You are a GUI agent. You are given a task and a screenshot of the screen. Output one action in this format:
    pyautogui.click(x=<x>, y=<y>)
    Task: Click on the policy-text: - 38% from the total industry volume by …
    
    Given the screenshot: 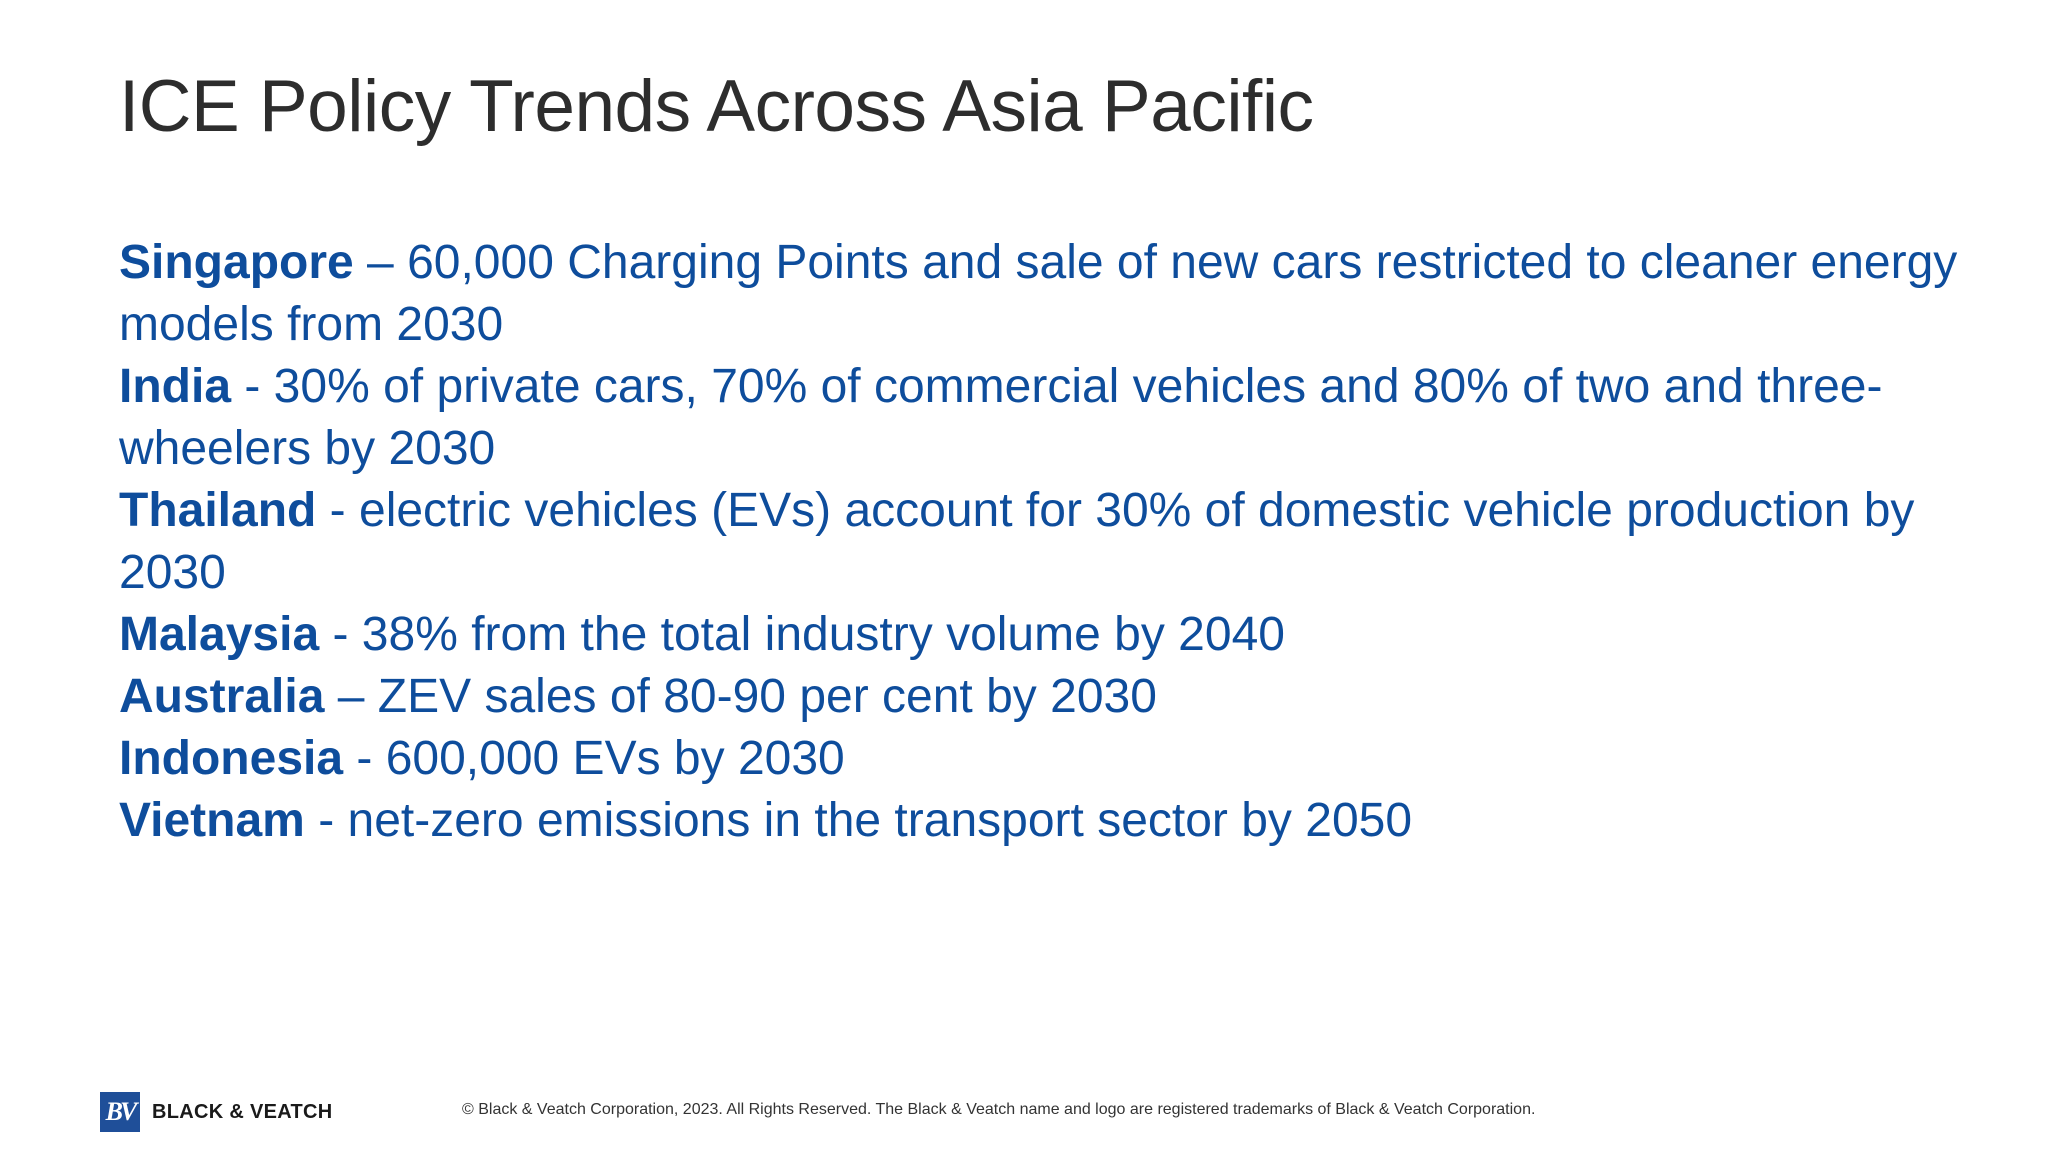 What is the action you would take?
    pyautogui.click(x=802, y=634)
    